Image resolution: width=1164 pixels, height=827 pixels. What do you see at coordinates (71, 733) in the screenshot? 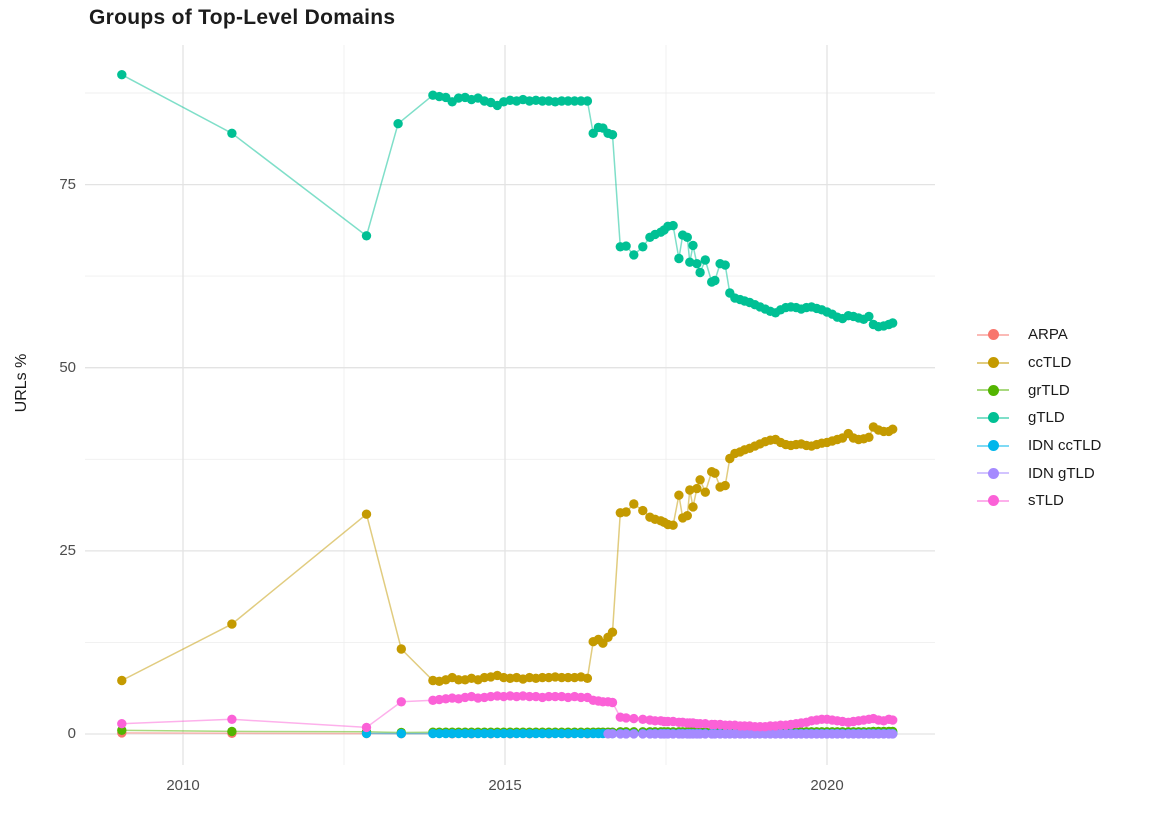
I see `y-tick-label: 0` at bounding box center [71, 733].